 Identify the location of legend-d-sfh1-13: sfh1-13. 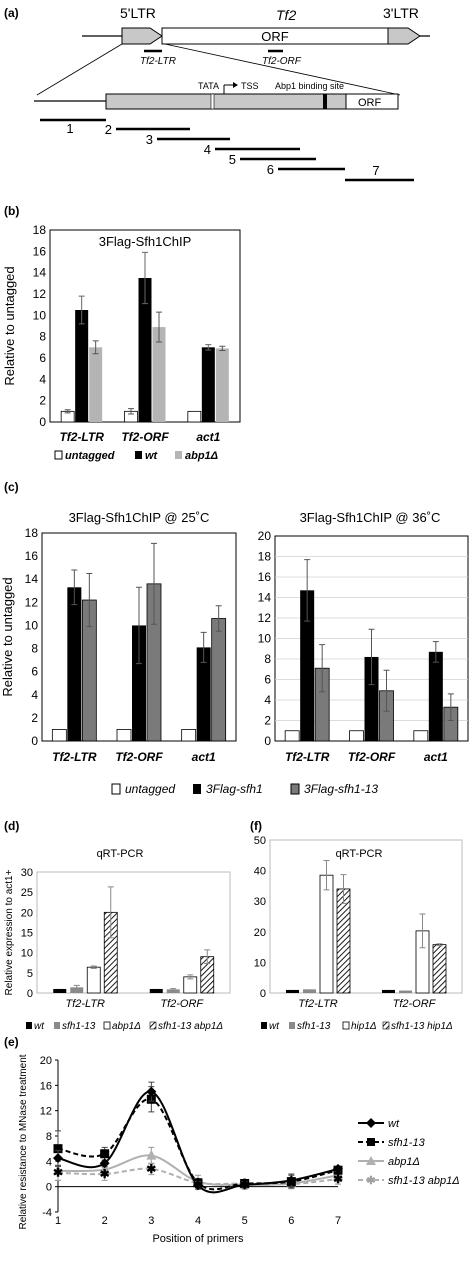
(79, 1026).